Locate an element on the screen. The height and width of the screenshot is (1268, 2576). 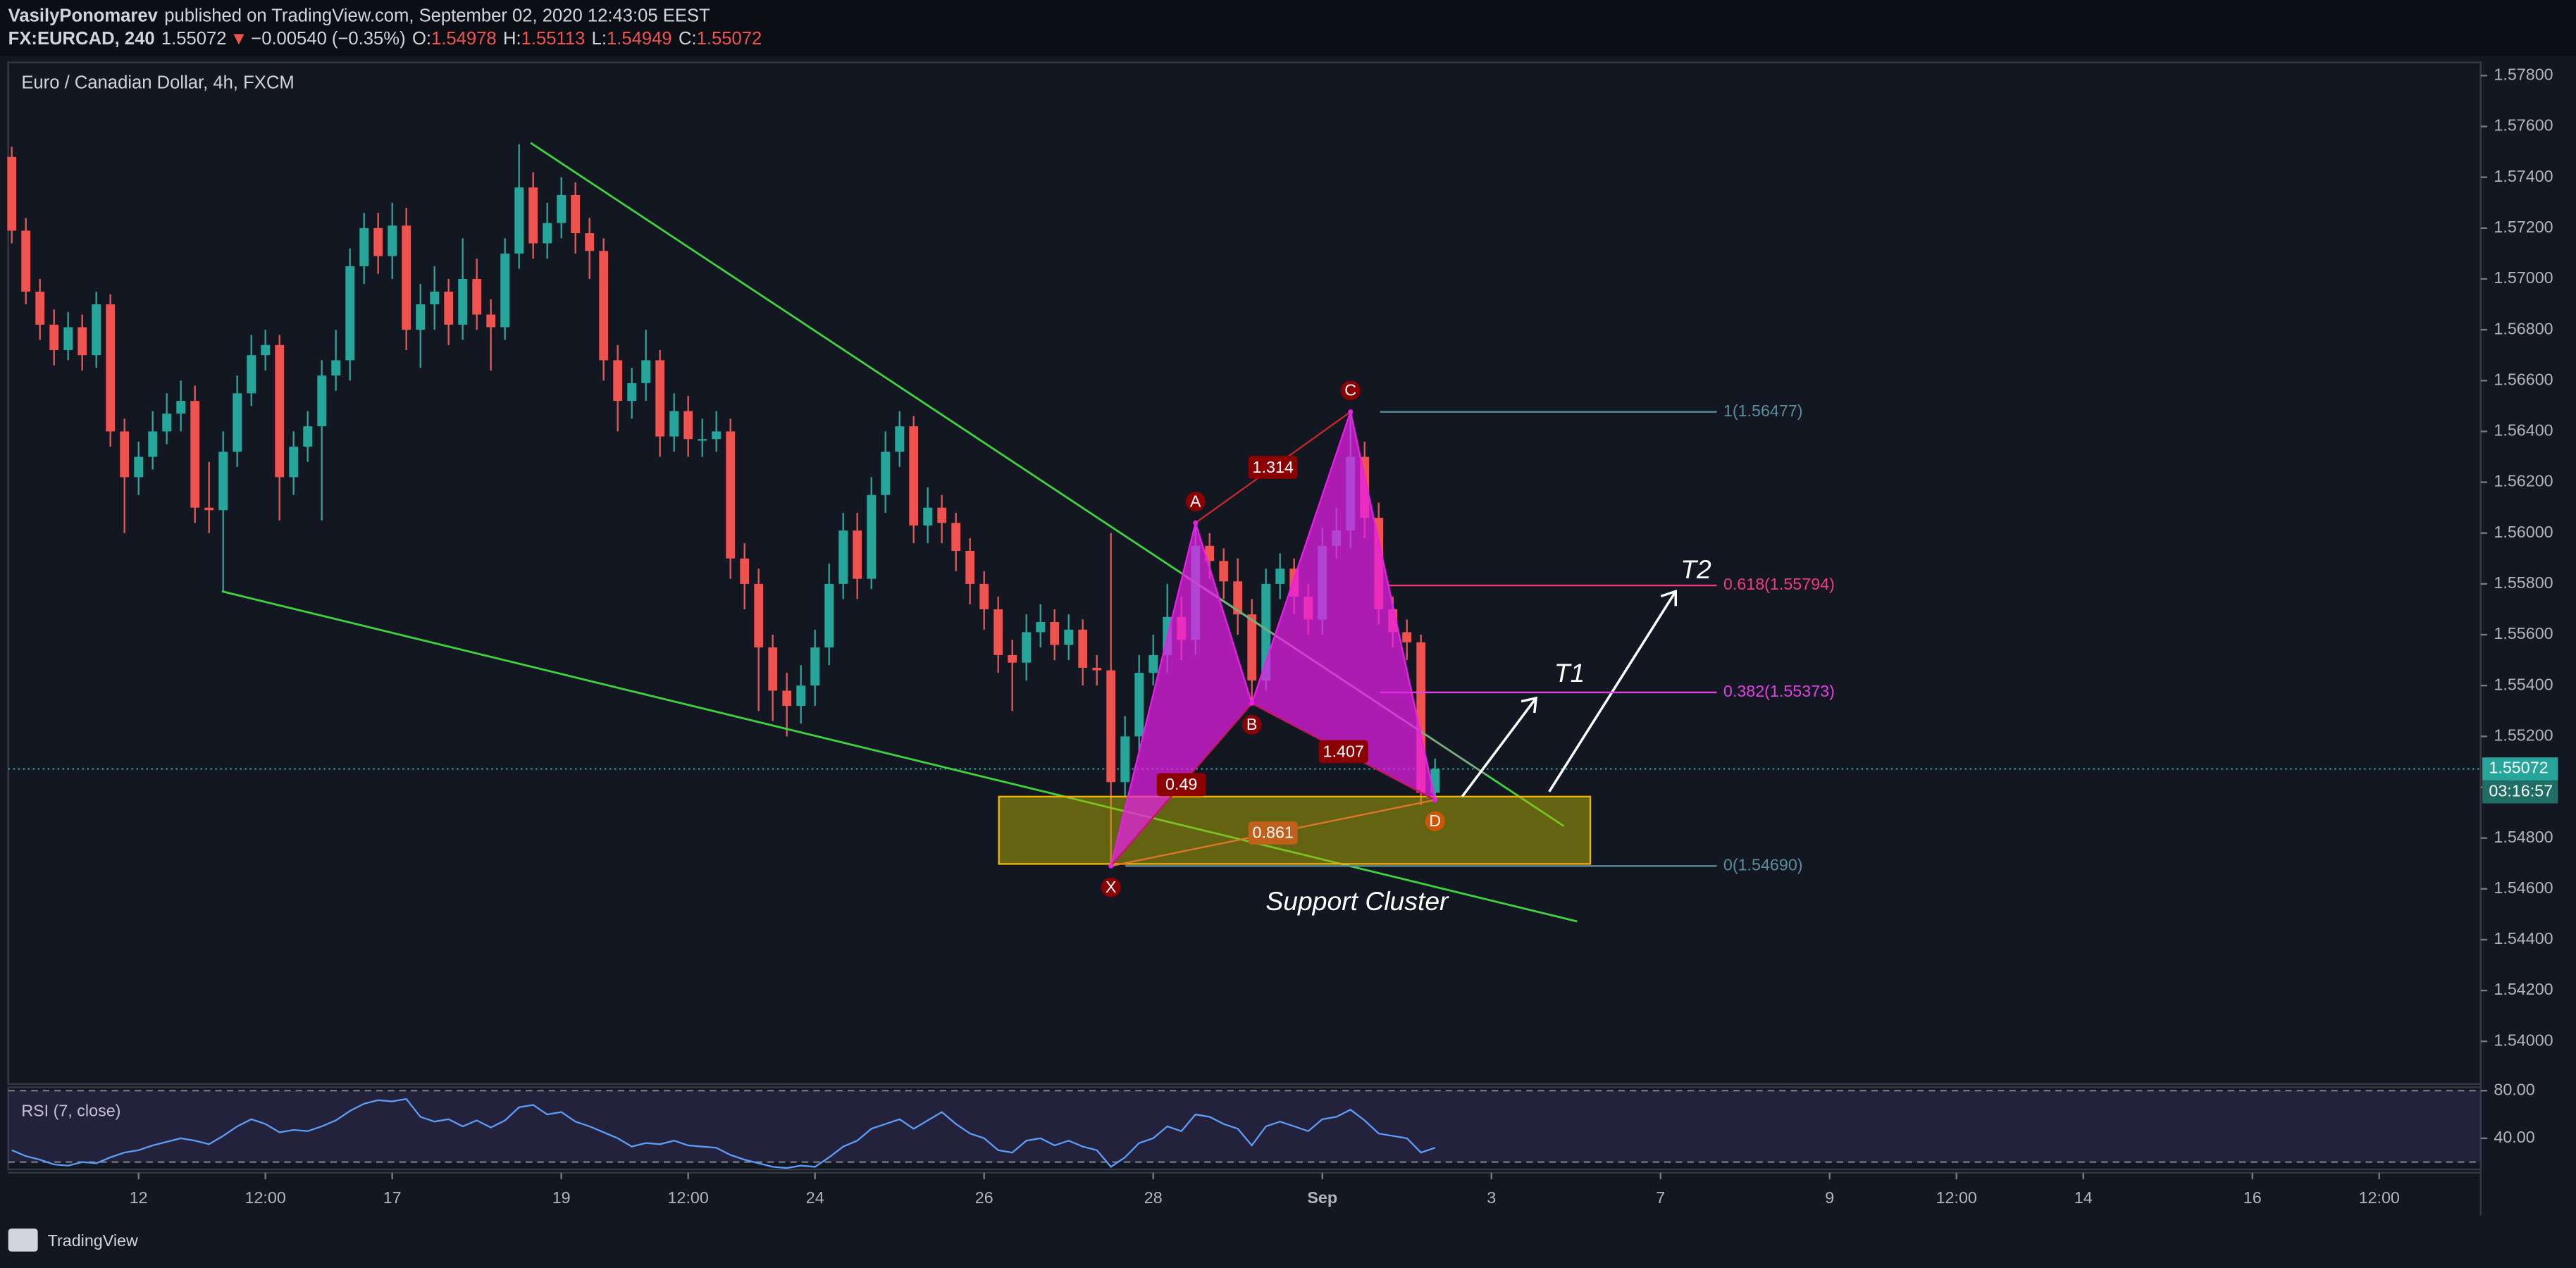
y-tick-label: 1.54400 is located at coordinates (2523, 938).